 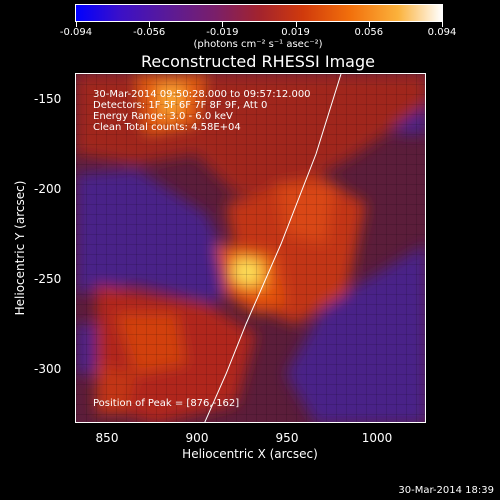 What do you see at coordinates (167, 127) in the screenshot?
I see `clean-counts-label: Clean Total counts: 4.58E+04` at bounding box center [167, 127].